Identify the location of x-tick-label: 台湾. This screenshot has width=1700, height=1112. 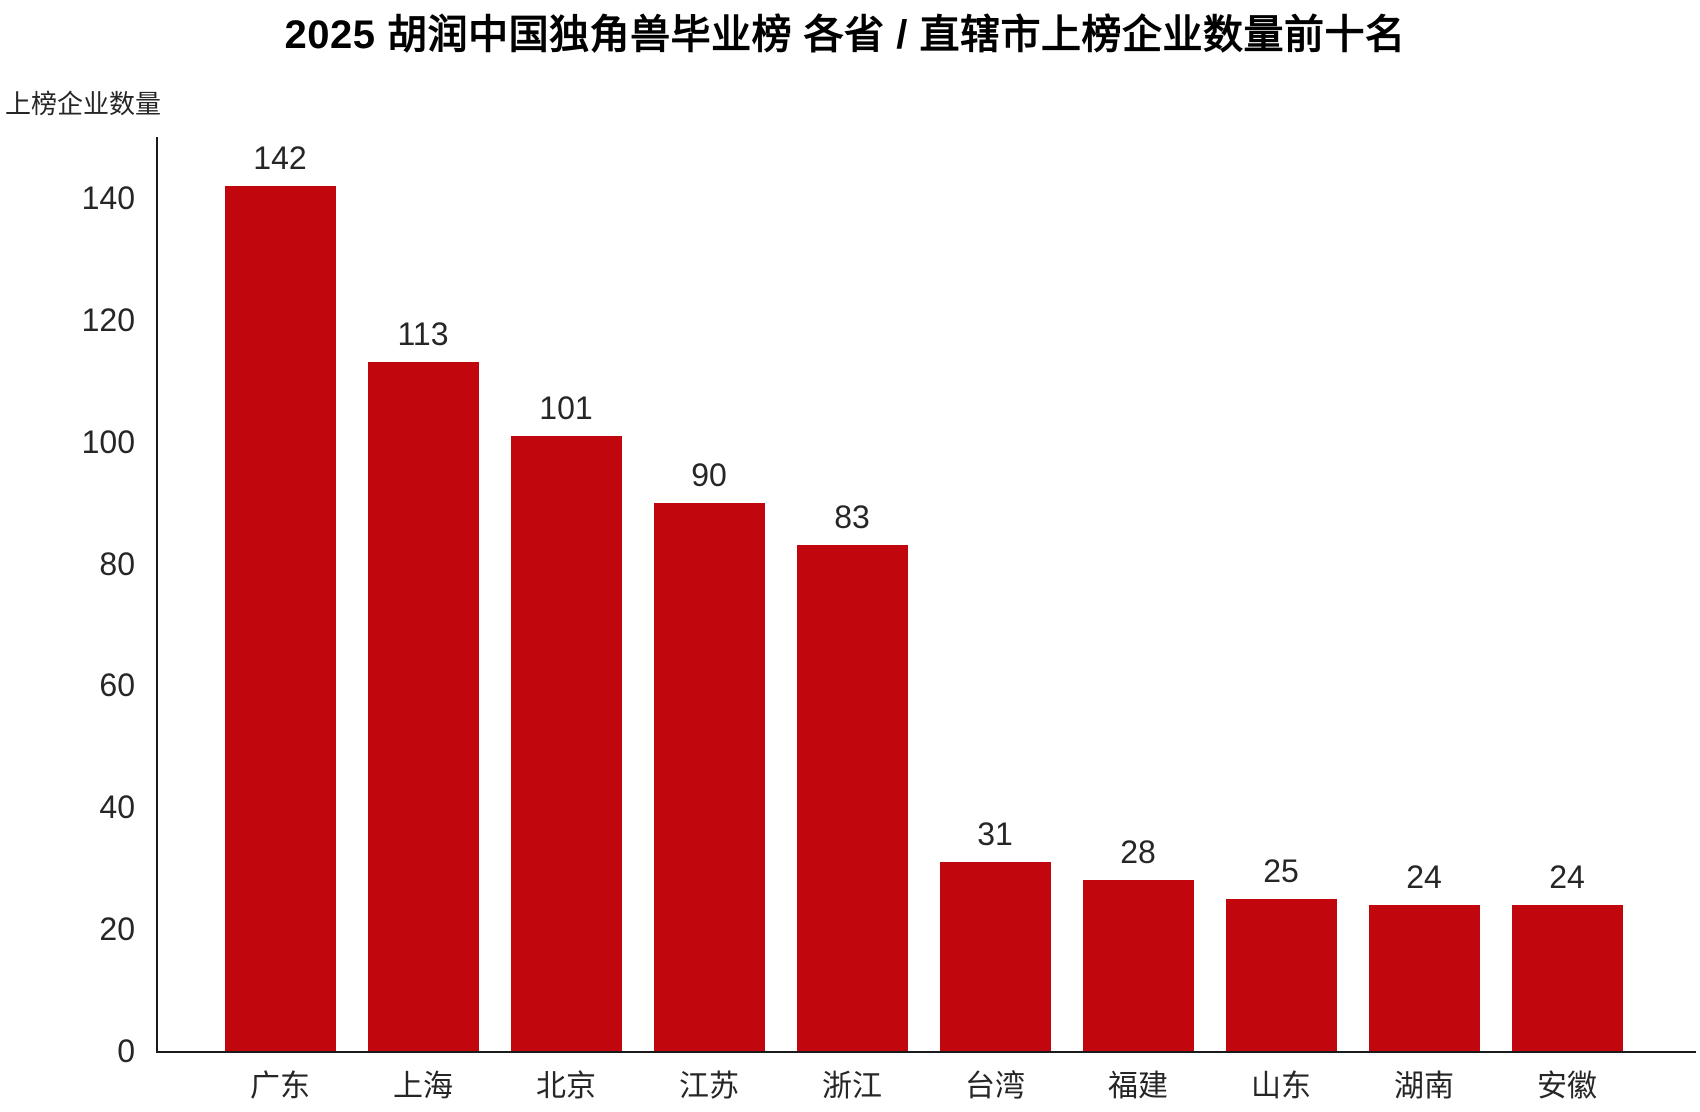
(995, 1086).